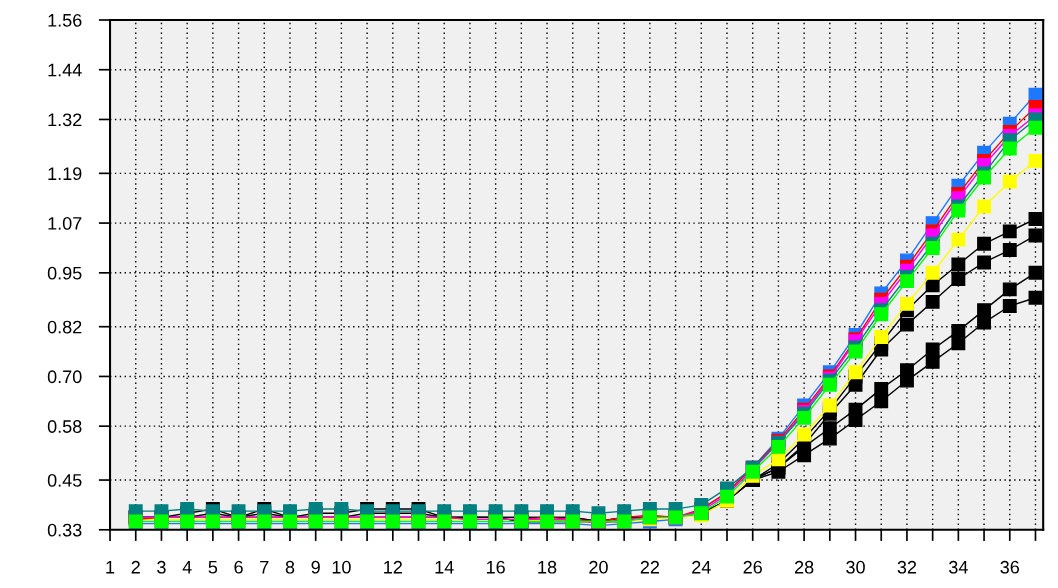 The height and width of the screenshot is (588, 1058). I want to click on x-tick-label: 2, so click(135, 567).